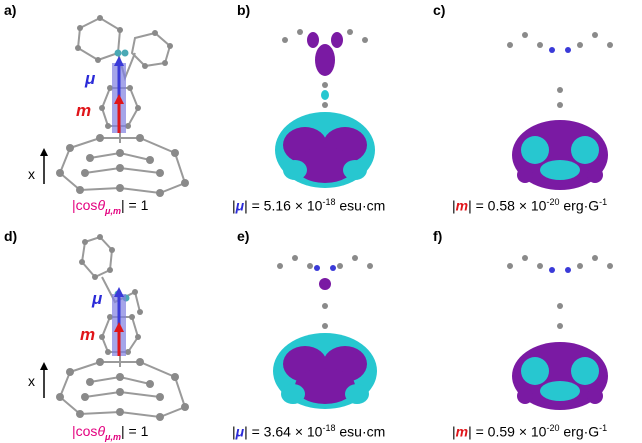 The width and height of the screenshot is (642, 443). I want to click on x-axis-label-a: x, so click(31, 174).